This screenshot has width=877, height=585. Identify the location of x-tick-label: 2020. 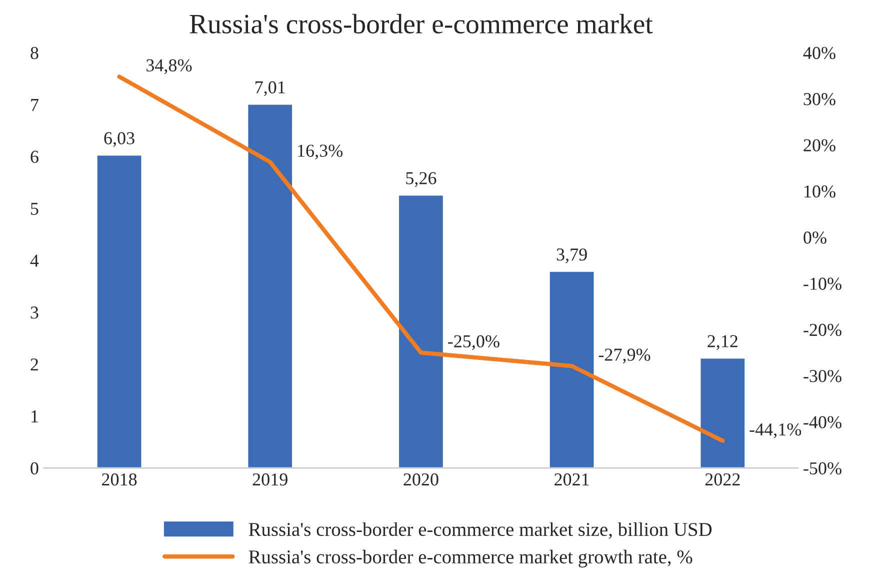
(421, 479).